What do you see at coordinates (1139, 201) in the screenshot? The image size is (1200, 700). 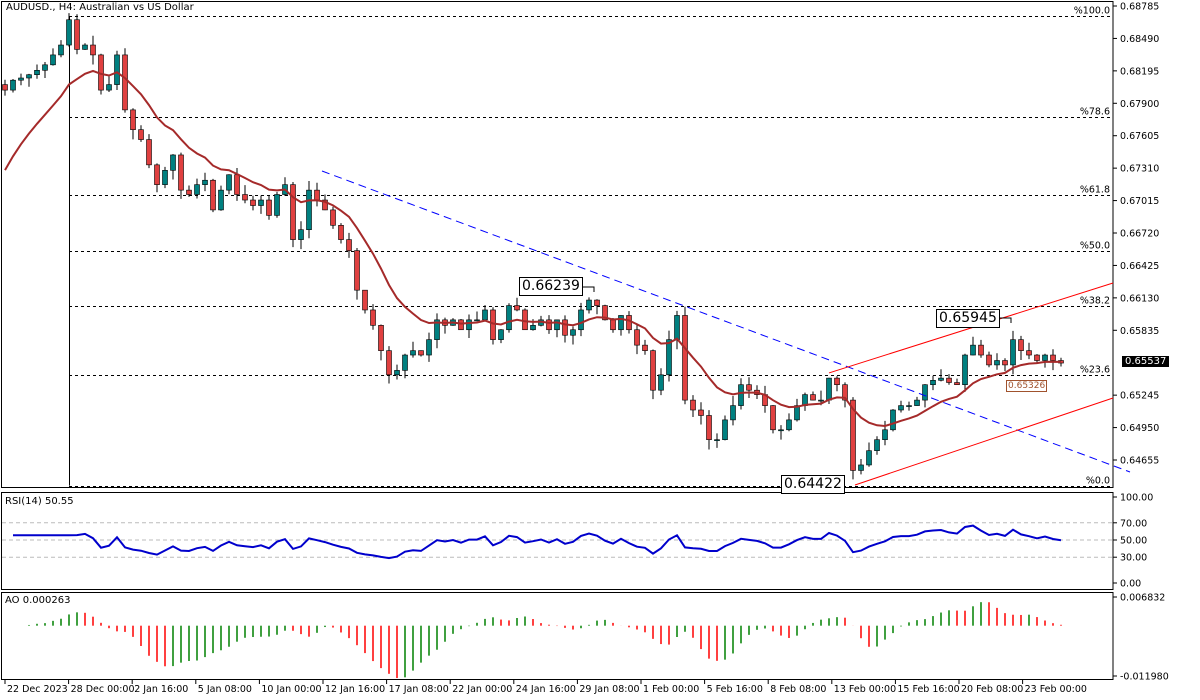 I see `price-tick-label: 0.67015` at bounding box center [1139, 201].